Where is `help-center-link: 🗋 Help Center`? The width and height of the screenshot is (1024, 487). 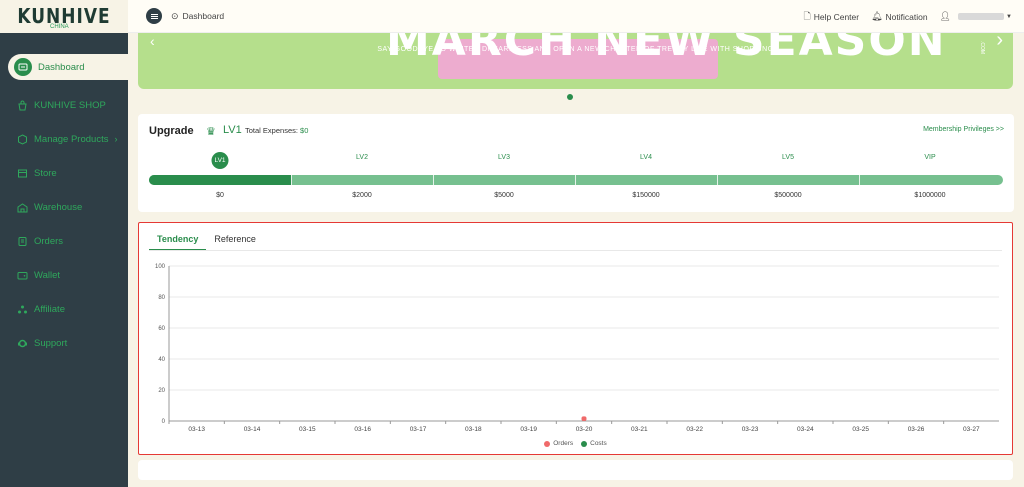 help-center-link: 🗋 Help Center is located at coordinates (832, 17).